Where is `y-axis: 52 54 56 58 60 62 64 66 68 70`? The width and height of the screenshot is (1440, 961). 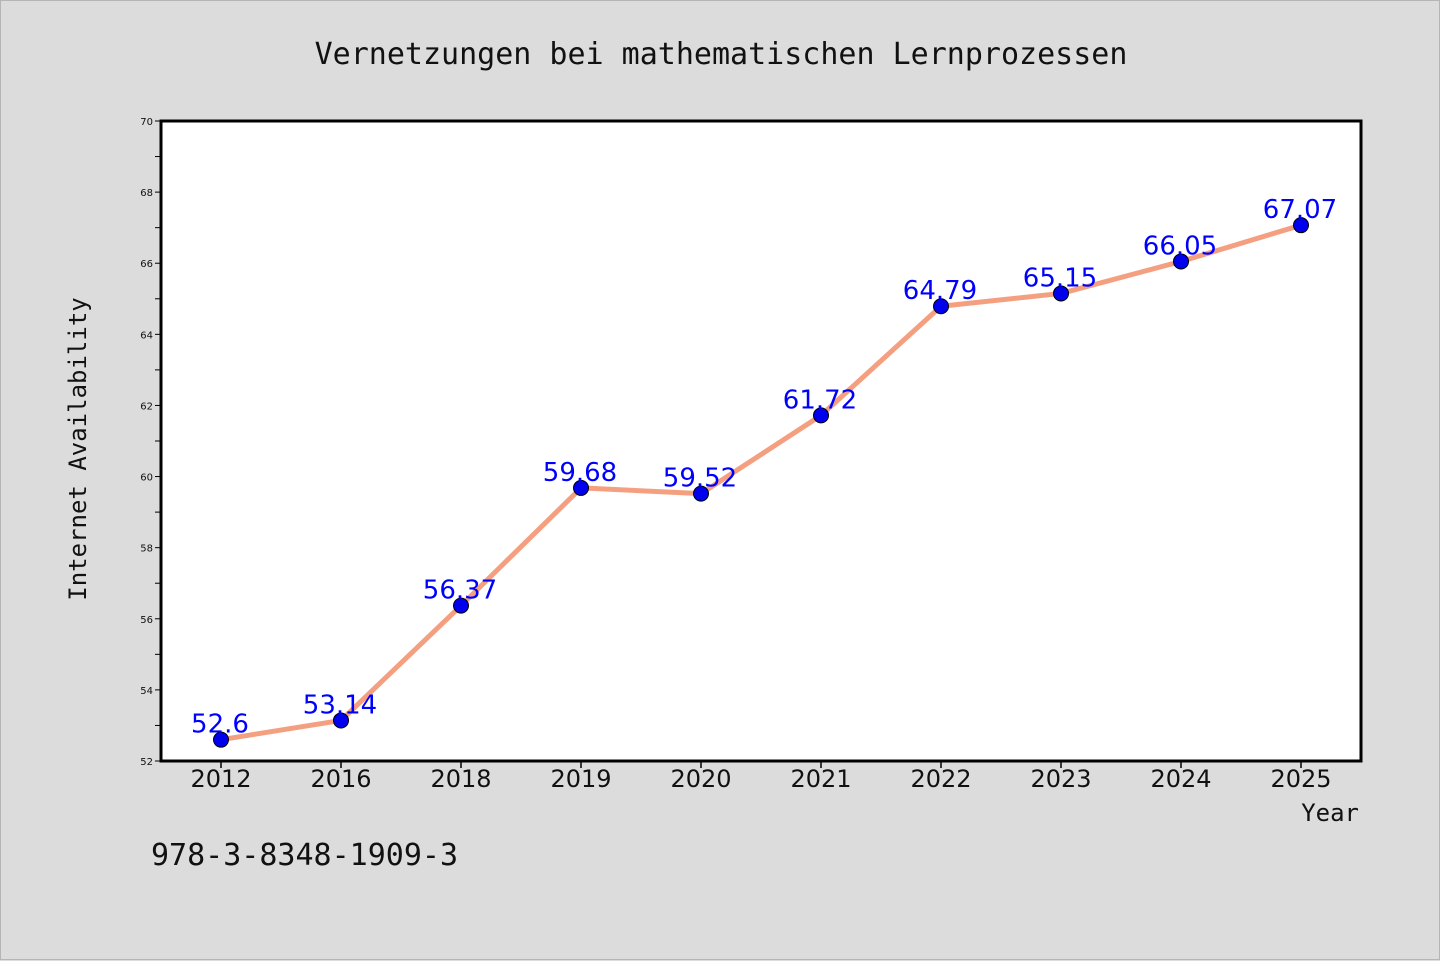 y-axis: 52 54 56 58 60 62 64 66 68 70 is located at coordinates (150, 442).